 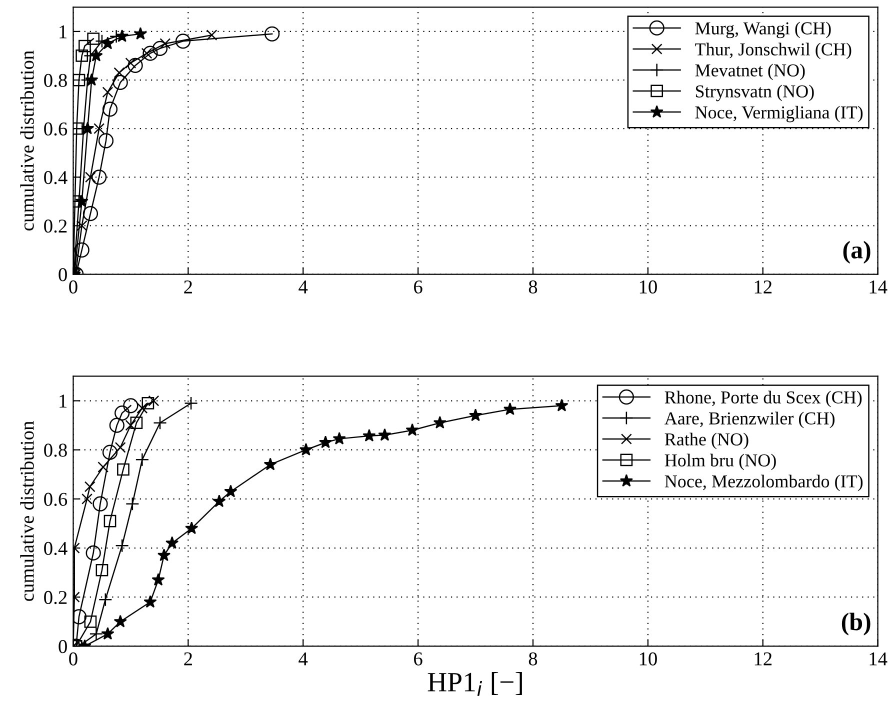 I want to click on annotation: (a), so click(x=856, y=252).